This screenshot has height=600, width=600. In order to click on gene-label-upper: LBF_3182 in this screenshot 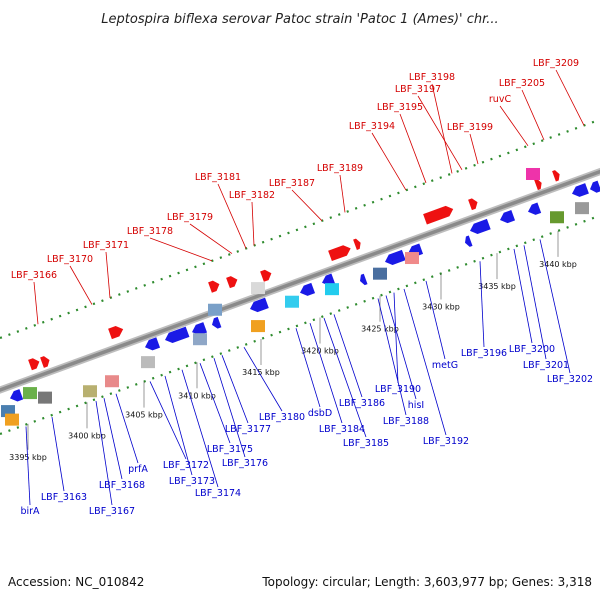, I will do `click(252, 195)`.